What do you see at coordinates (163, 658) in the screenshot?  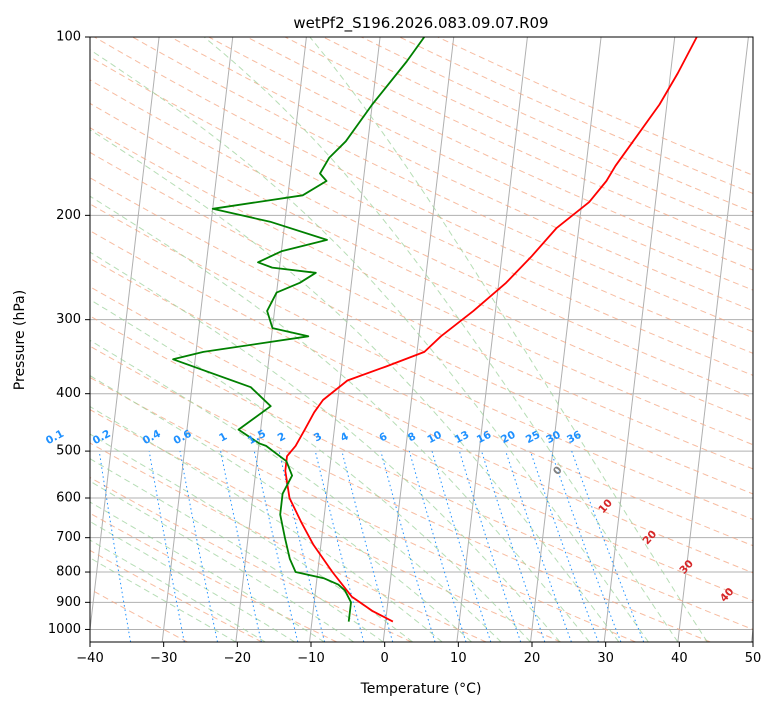 I see `x-tick-label: −30` at bounding box center [163, 658].